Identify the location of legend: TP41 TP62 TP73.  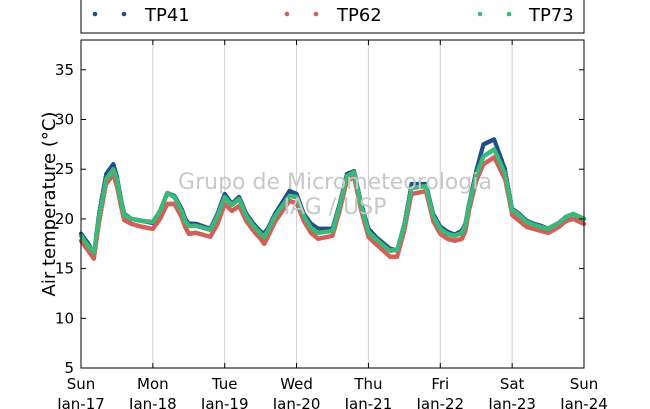
(332, 17).